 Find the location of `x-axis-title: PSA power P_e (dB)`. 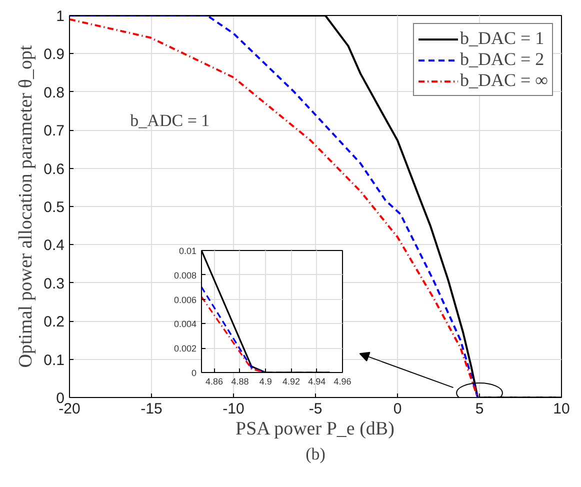

x-axis-title: PSA power P_e (dB) is located at coordinates (315, 429).